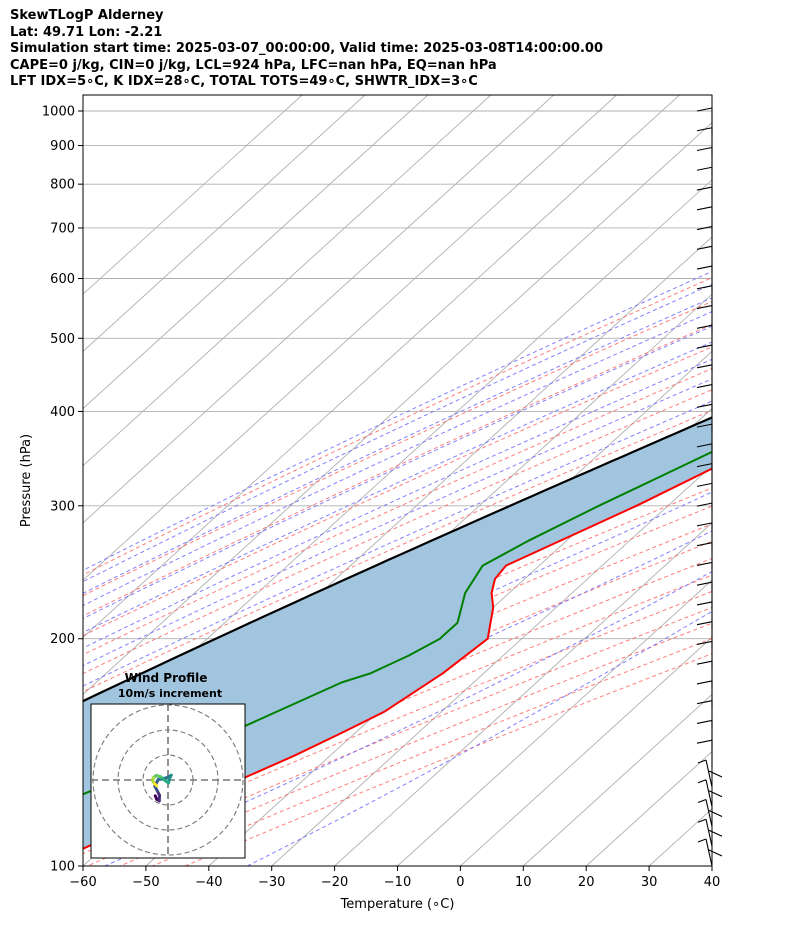 The height and width of the screenshot is (937, 794). What do you see at coordinates (87, 15) in the screenshot?
I see `chart-title: SkewTLogP Alderney` at bounding box center [87, 15].